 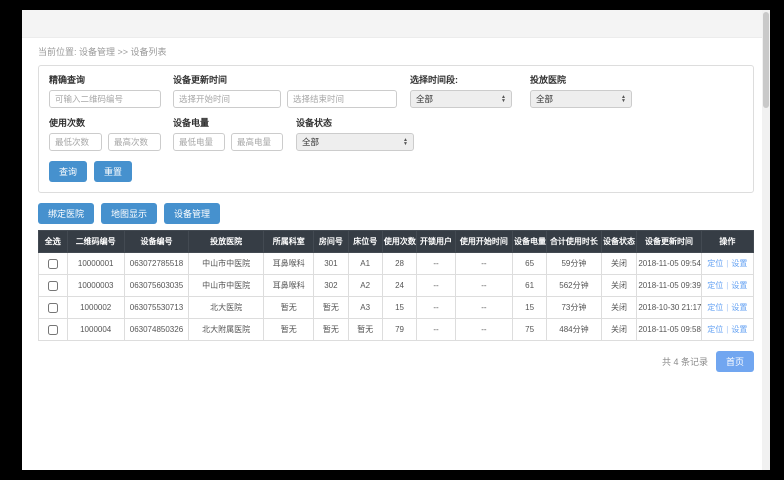 I want to click on header-unlock-user: 开锁用户, so click(x=436, y=241).